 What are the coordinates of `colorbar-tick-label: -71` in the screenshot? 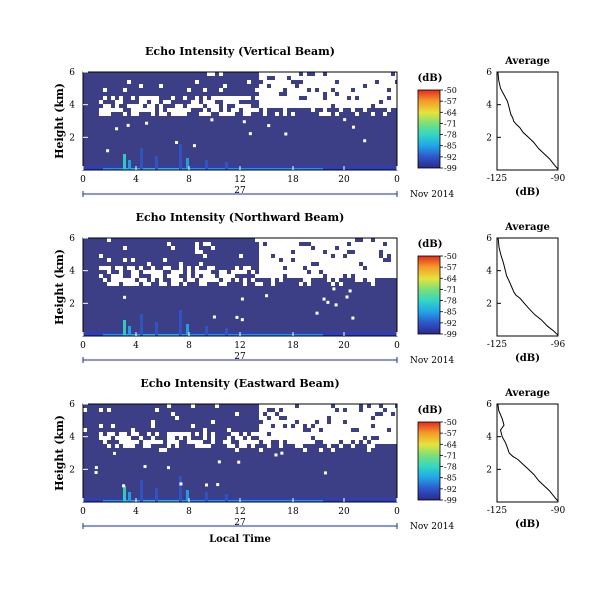 It's located at (450, 123).